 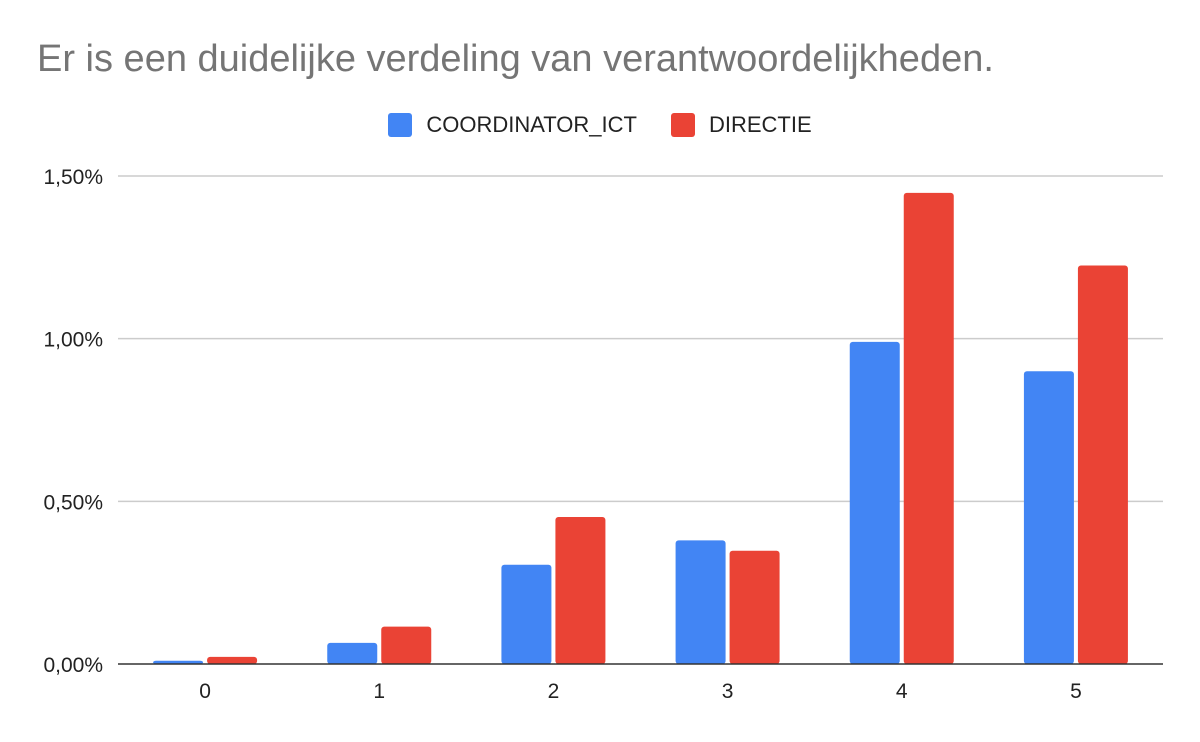 What do you see at coordinates (73, 665) in the screenshot?
I see `y-tick-label: 0,00%` at bounding box center [73, 665].